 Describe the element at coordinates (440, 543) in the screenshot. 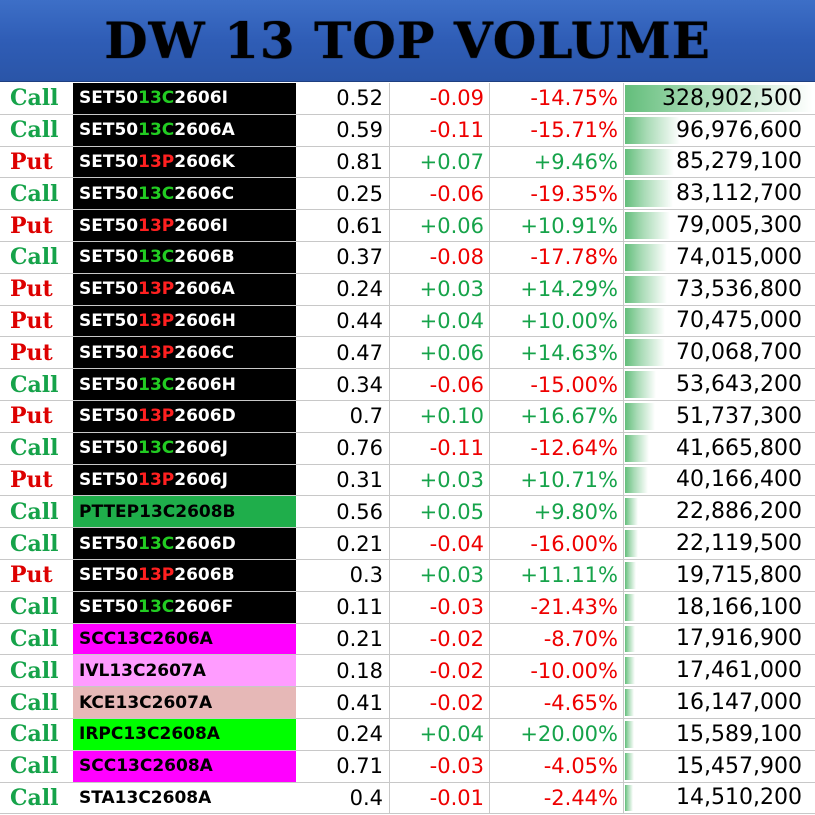

I see `price-change: -0.04` at that location.